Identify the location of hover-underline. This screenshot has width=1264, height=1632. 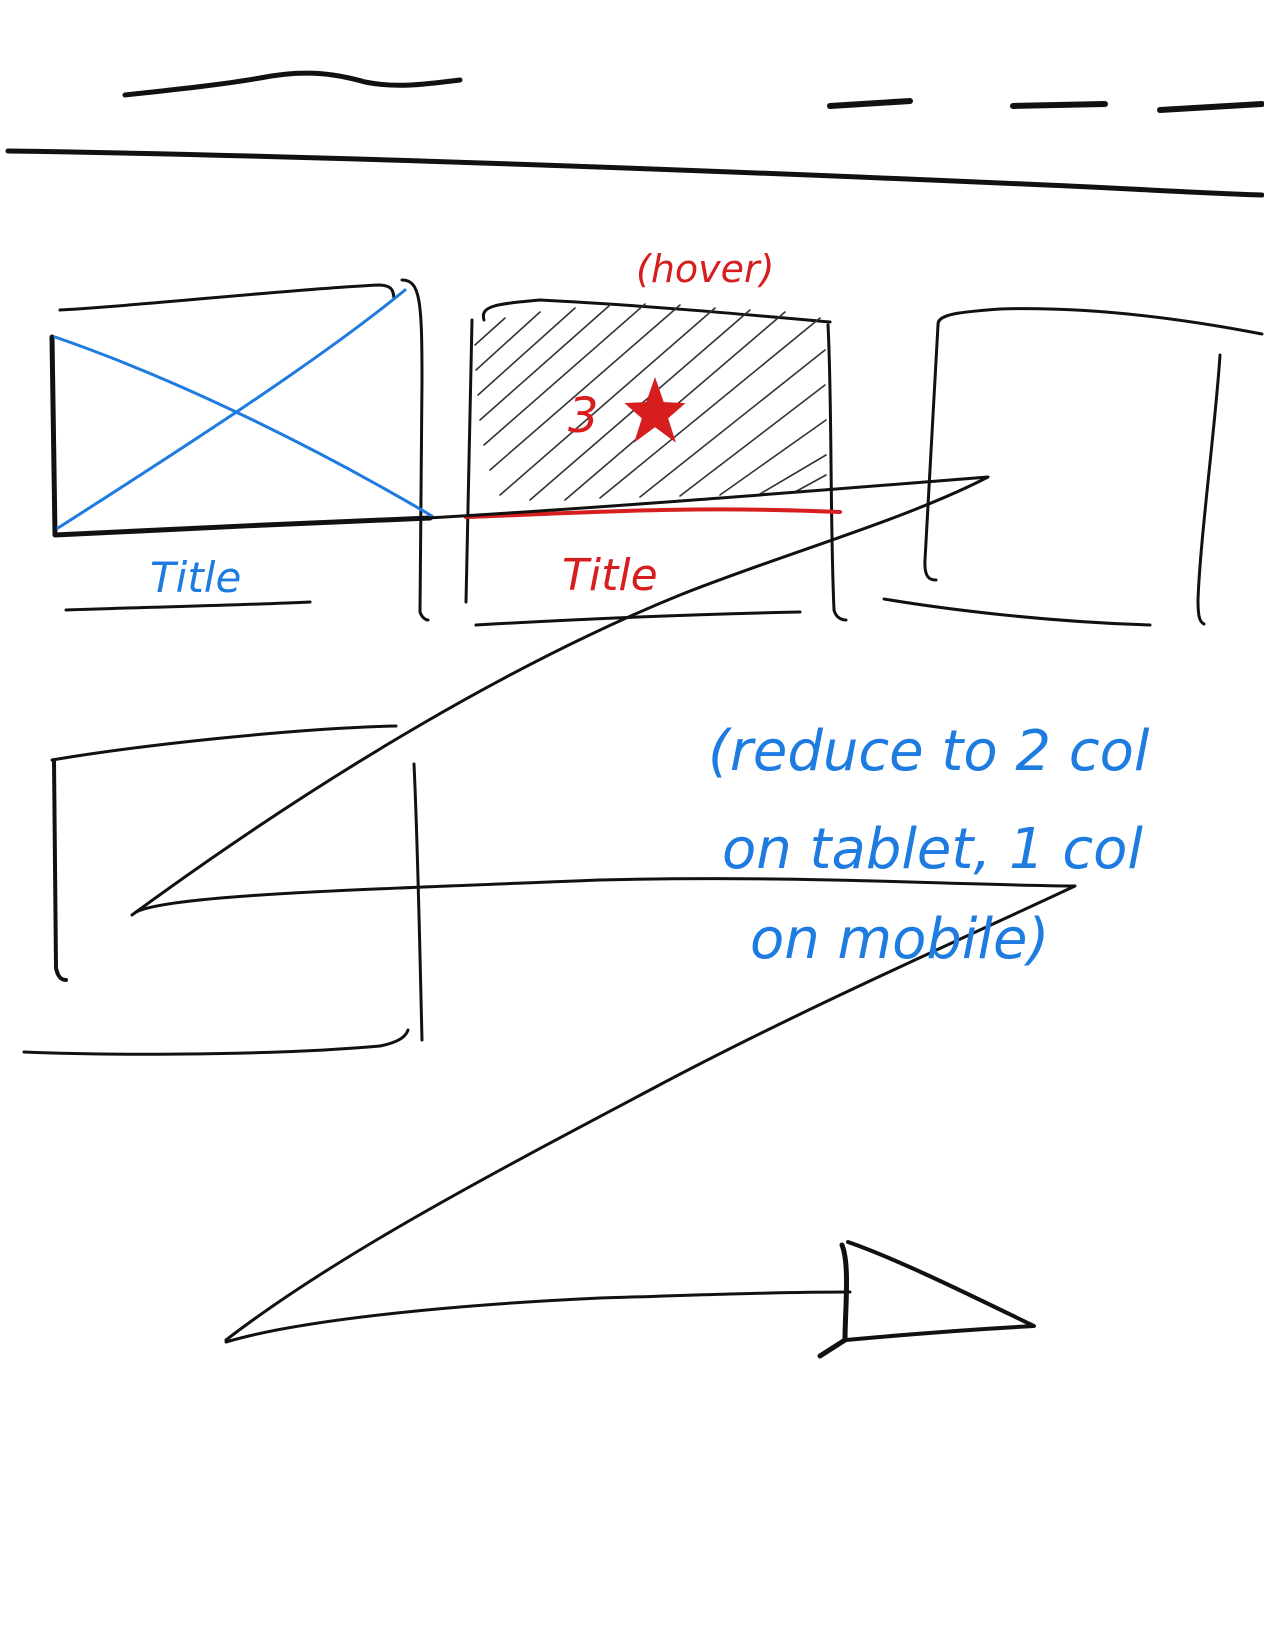
(653, 513).